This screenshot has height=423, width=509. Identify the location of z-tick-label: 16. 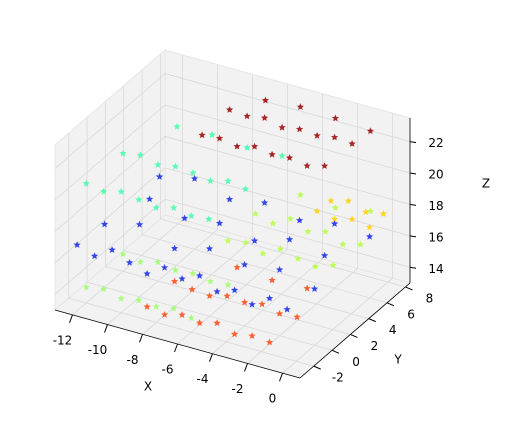
(435, 237).